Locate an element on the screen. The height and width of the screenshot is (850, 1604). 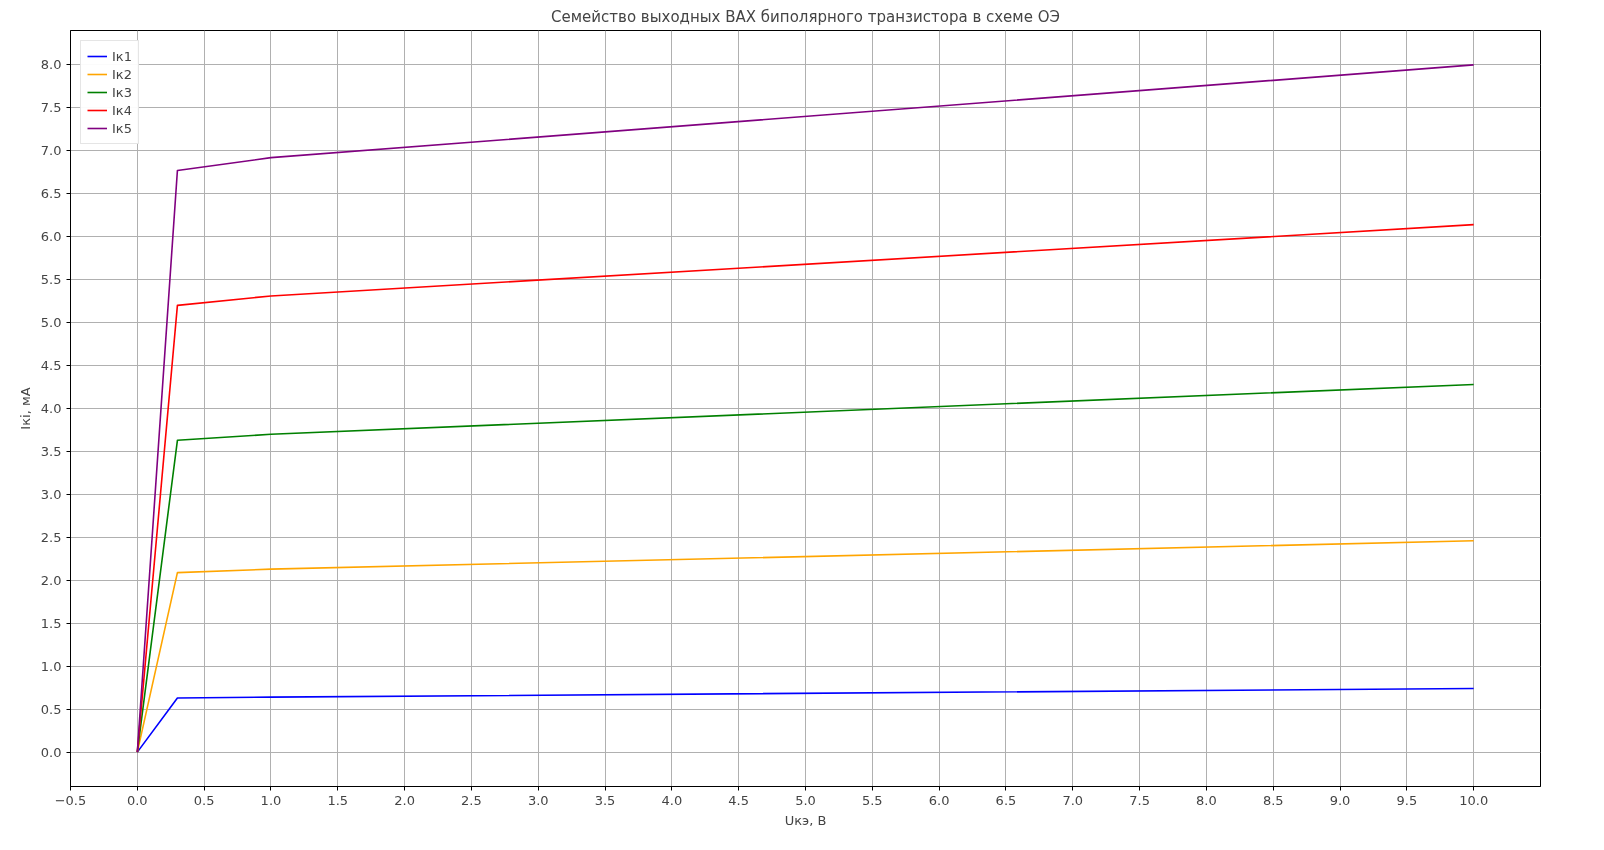
y-axis-title: Iкi, мА is located at coordinates (25, 408).